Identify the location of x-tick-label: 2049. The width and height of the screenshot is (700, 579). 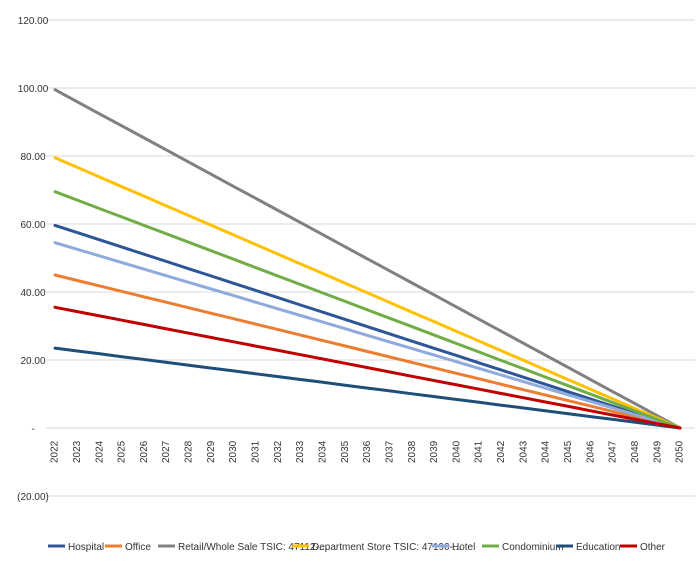
(657, 451).